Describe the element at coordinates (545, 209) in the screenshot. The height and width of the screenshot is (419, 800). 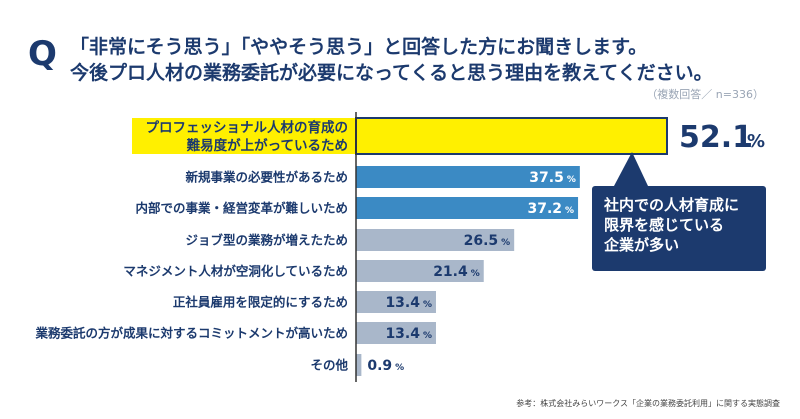
I see `value-label-3: 37.2` at that location.